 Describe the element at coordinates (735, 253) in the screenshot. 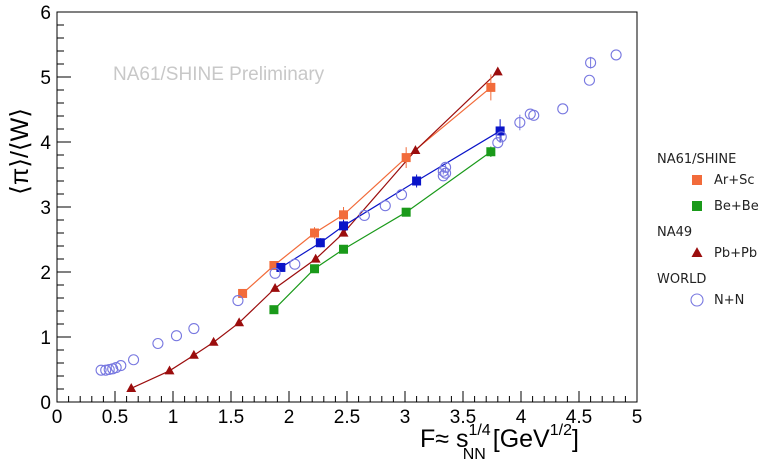

I see `legend-label-pb-pb: Pb+Pb` at that location.